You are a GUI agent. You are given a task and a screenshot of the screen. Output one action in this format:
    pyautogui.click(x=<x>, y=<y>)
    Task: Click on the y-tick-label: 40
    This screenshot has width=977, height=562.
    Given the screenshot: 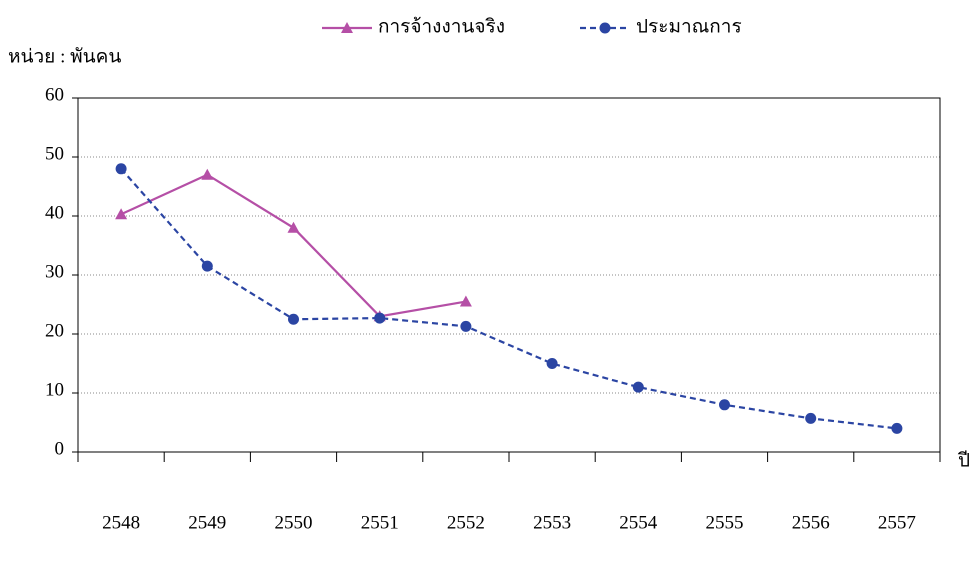 What is the action you would take?
    pyautogui.click(x=54, y=212)
    